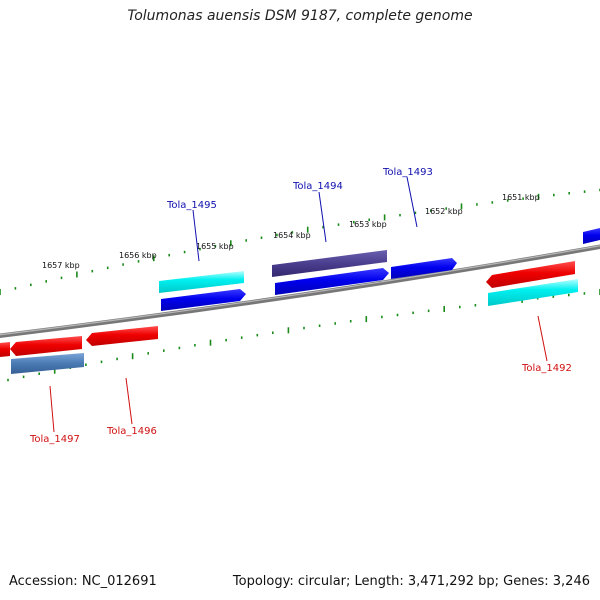  What do you see at coordinates (54, 439) in the screenshot?
I see `gene-label-tola-1497: Tola_1497` at bounding box center [54, 439].